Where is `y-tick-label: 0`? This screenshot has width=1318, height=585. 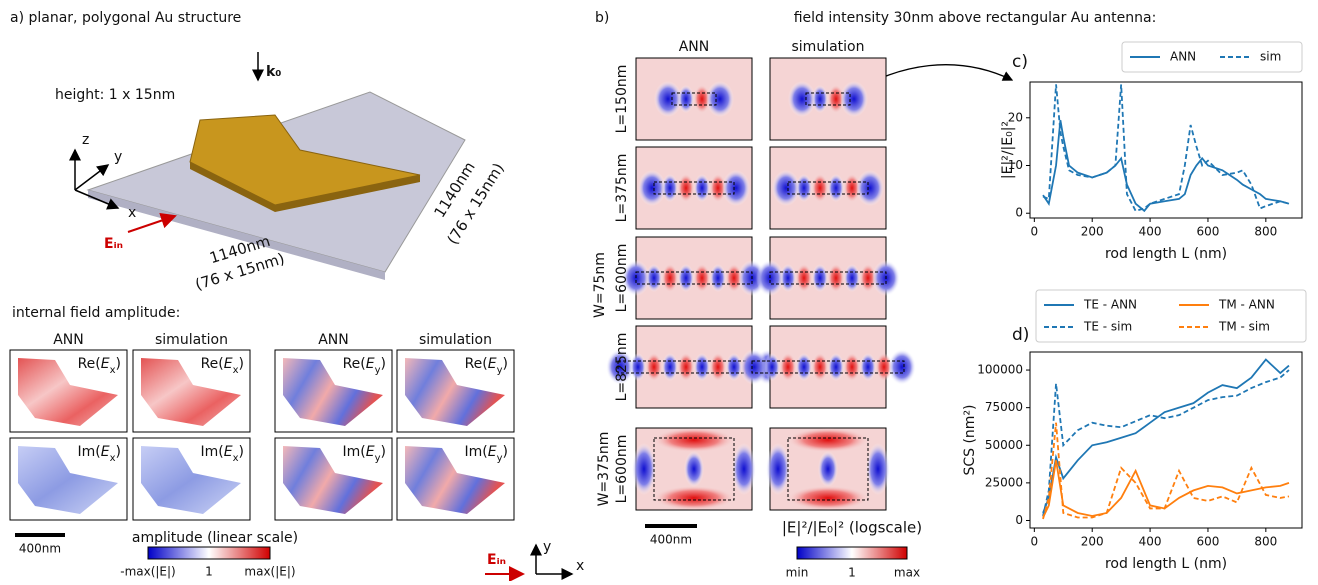 y-tick-label: 0 is located at coordinates (1019, 213).